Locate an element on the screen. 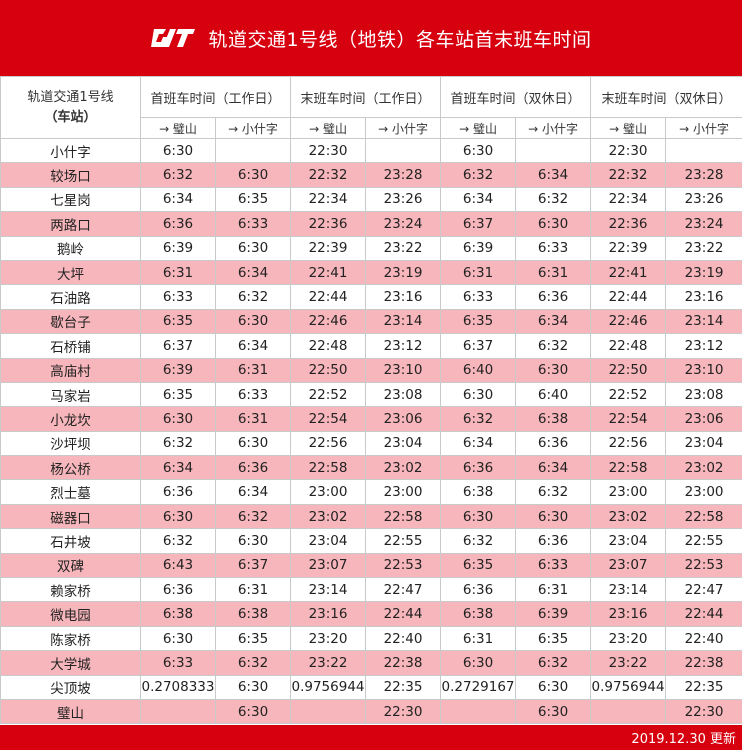  table-row: 石油路 6:33 6:32 22:44 23:16 6:33 6:36 22:44 23:16 is located at coordinates (371, 297).